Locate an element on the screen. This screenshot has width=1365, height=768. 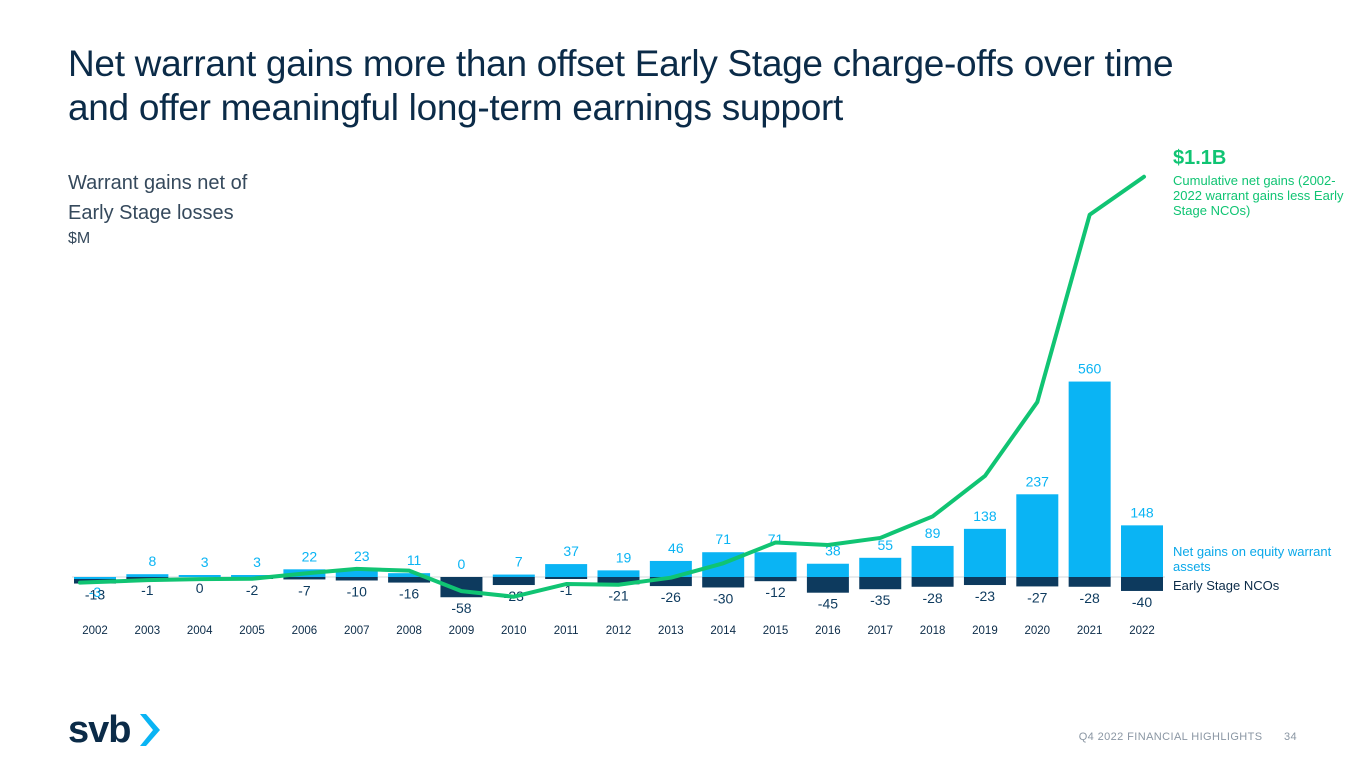
subtitle-line-2: Early Stage losses is located at coordinates (151, 213).